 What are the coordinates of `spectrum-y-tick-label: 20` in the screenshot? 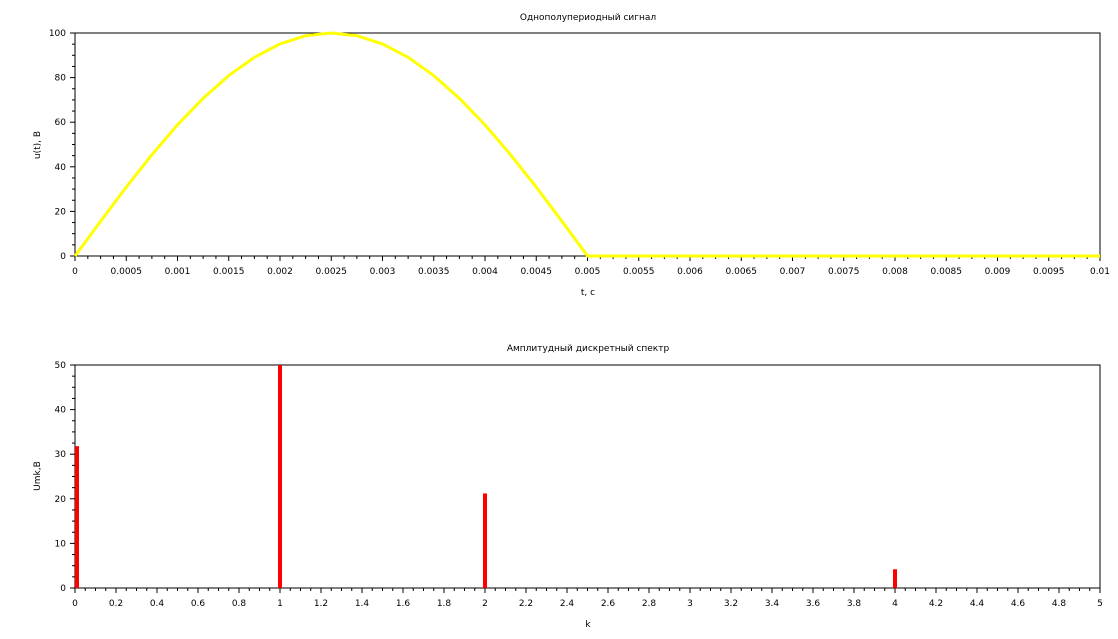 It's located at (61, 500).